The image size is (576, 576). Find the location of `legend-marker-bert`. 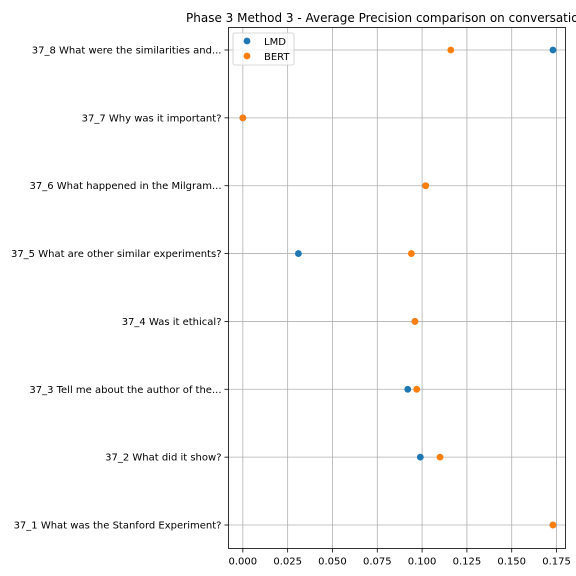

legend-marker-bert is located at coordinates (247, 56).